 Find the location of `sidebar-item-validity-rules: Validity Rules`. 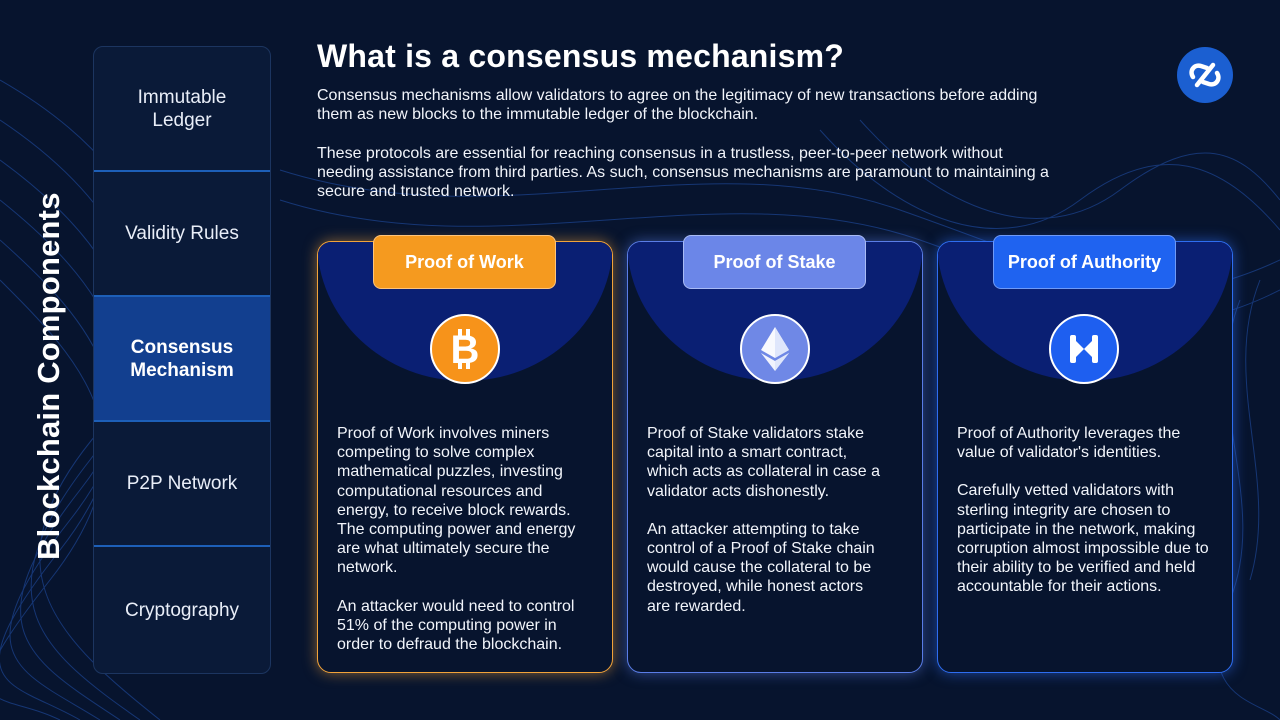

sidebar-item-validity-rules: Validity Rules is located at coordinates (182, 234).